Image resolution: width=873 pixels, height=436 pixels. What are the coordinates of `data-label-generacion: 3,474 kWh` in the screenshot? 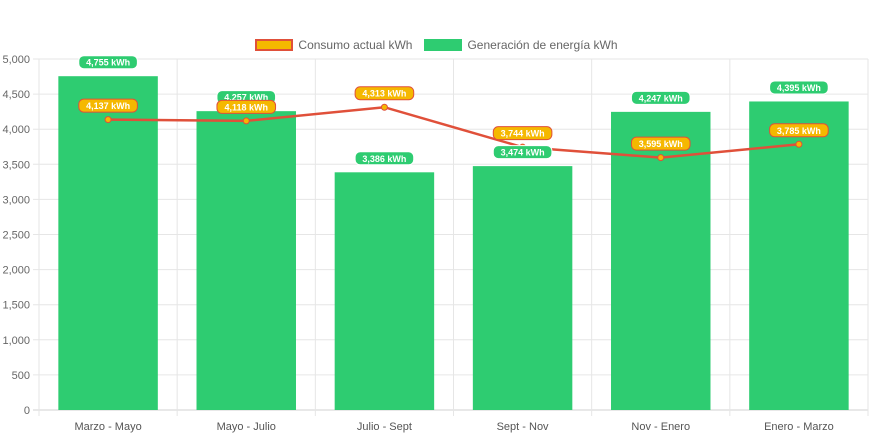 It's located at (523, 153).